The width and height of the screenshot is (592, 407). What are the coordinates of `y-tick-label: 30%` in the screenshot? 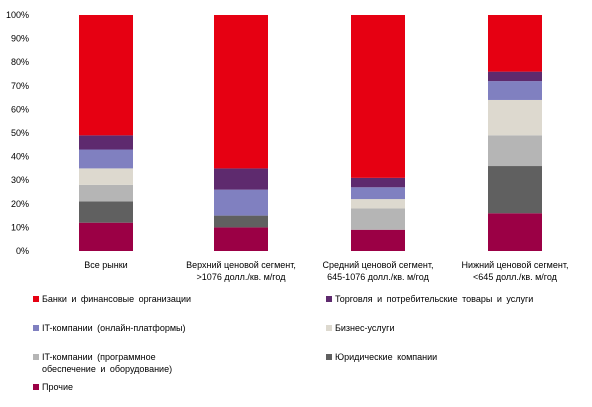 It's located at (20, 180).